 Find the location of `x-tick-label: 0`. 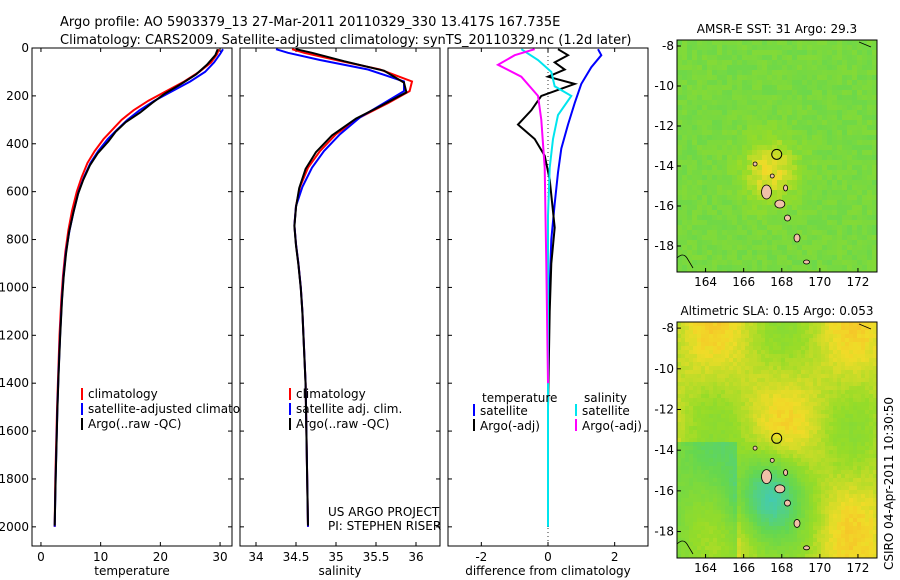

x-tick-label: 0 is located at coordinates (41, 557).